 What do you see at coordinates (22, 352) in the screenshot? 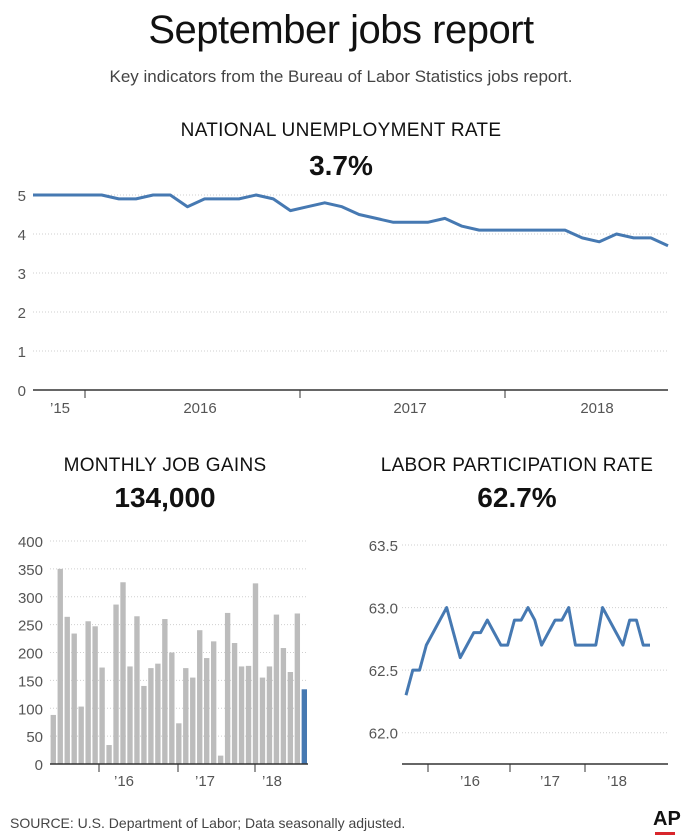
I see `unemployment-y-tick: 1` at bounding box center [22, 352].